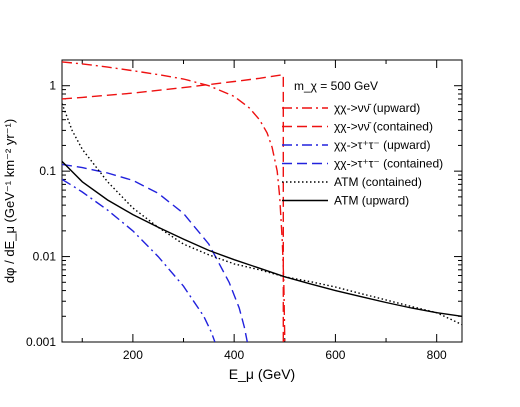 The width and height of the screenshot is (520, 407). What do you see at coordinates (388, 164) in the screenshot?
I see `legend-entry-4: χχ->τ⁺τ⁻ (contained)` at bounding box center [388, 164].